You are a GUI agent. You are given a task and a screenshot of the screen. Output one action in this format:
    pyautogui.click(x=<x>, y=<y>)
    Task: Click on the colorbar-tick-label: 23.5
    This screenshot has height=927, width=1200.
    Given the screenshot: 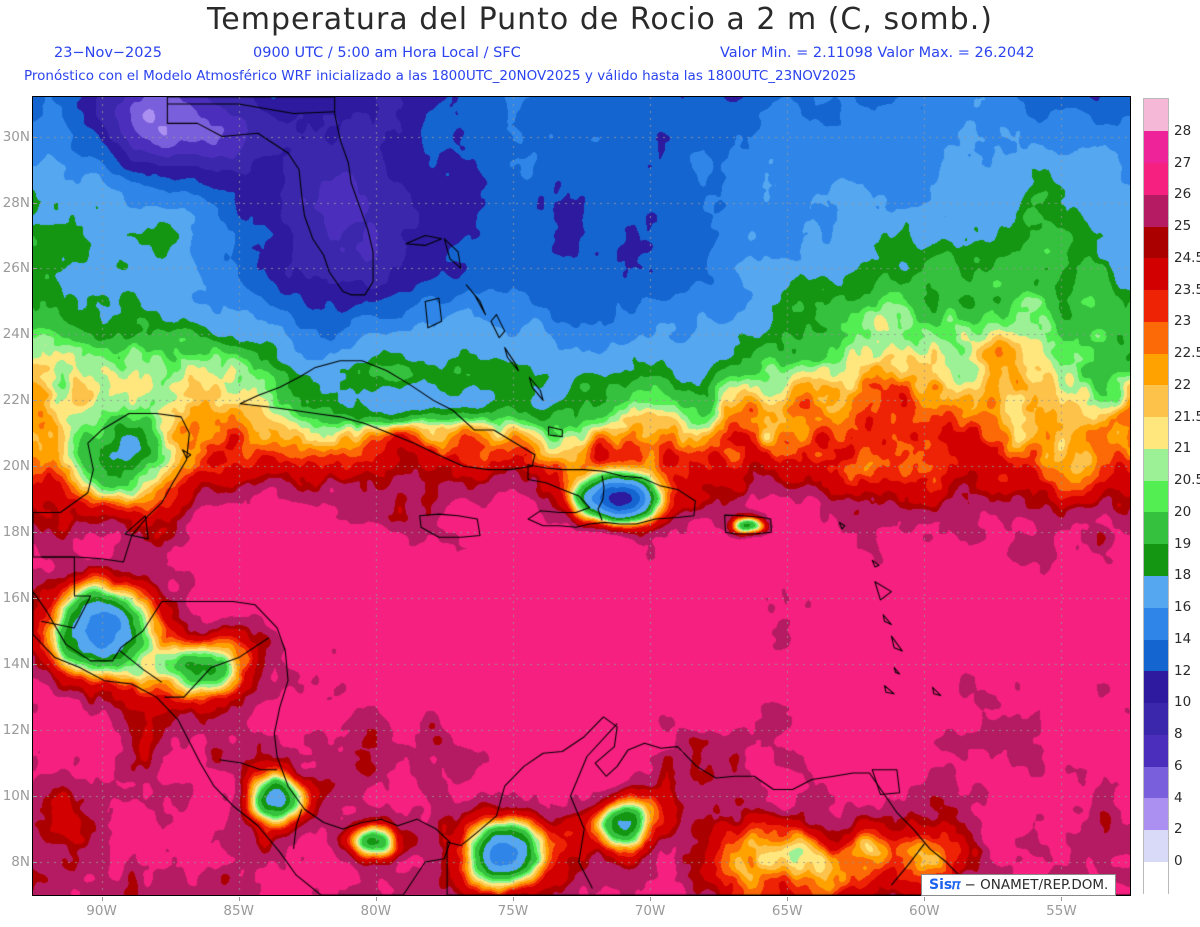 What is the action you would take?
    pyautogui.click(x=1187, y=289)
    